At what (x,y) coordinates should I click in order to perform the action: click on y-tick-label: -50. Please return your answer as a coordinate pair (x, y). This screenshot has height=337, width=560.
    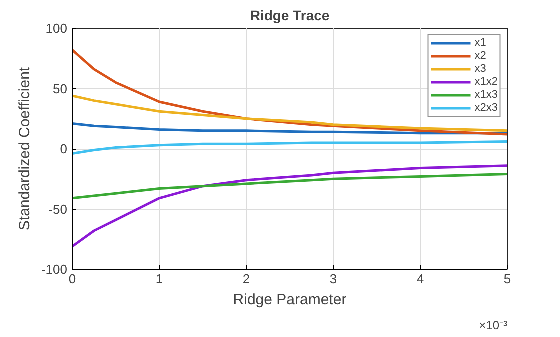
    Looking at the image, I should click on (58, 209).